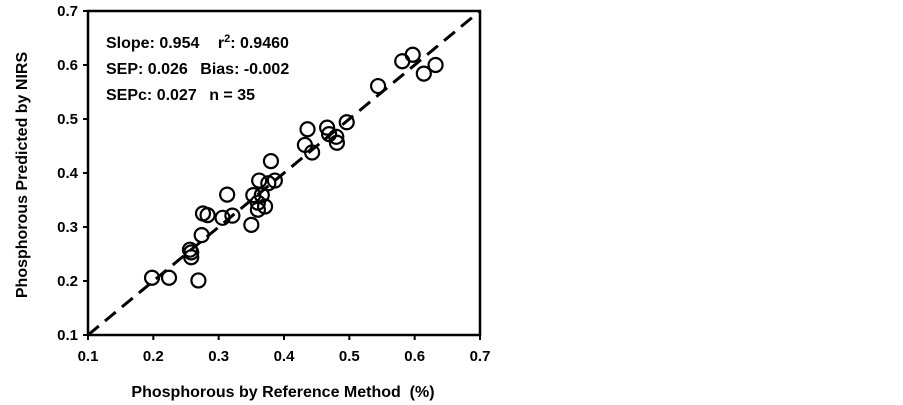  What do you see at coordinates (67, 335) in the screenshot?
I see `y-tick-label: 0.1` at bounding box center [67, 335].